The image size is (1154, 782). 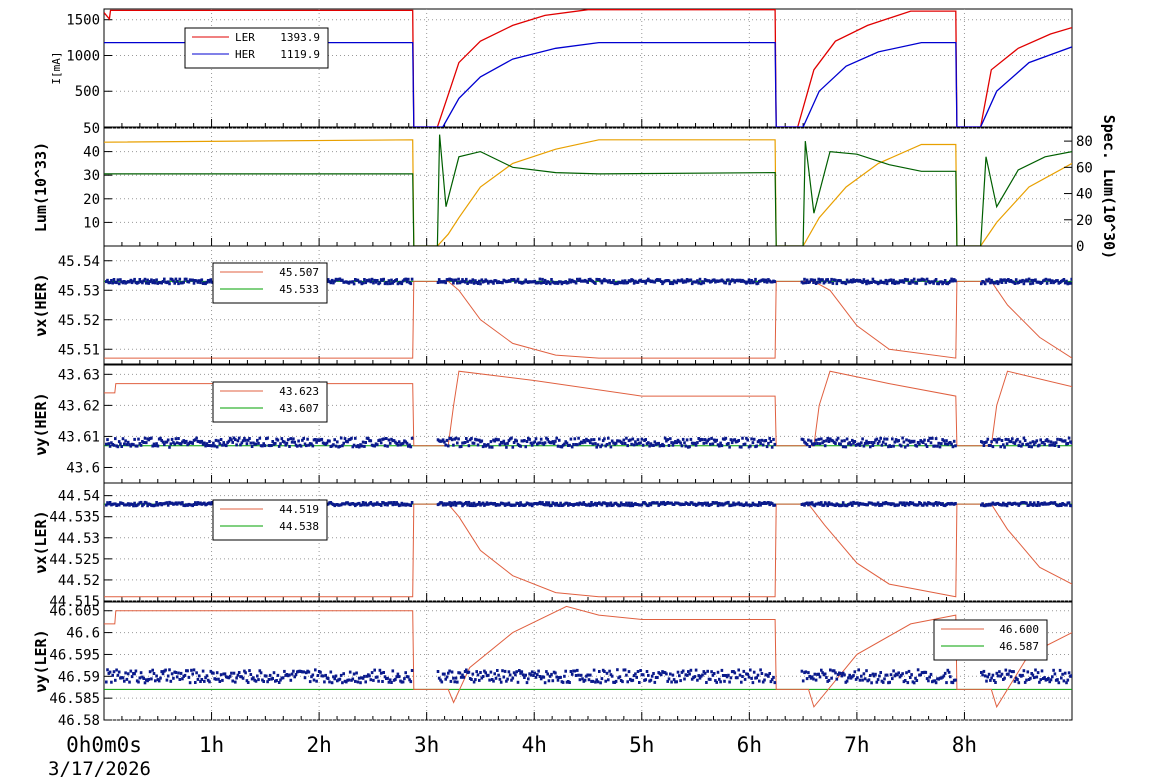 I want to click on x-tick-label: 8h, so click(x=964, y=745).